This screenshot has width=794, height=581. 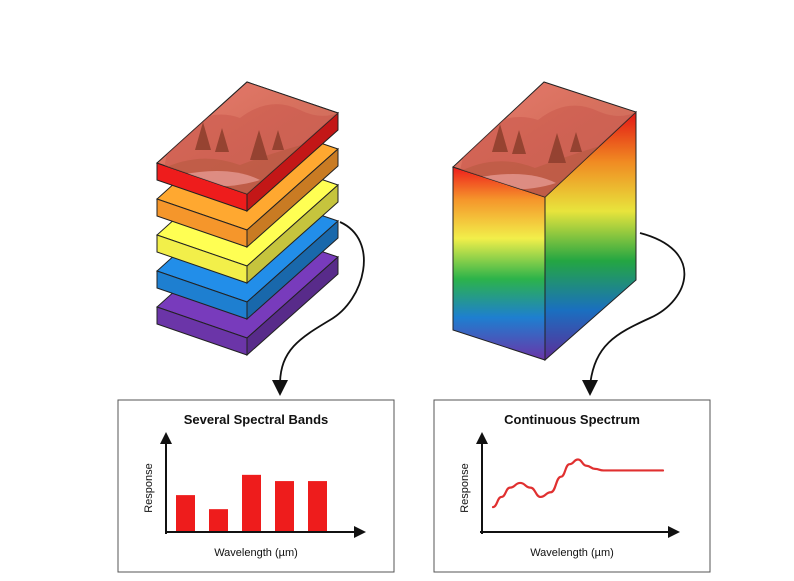 I want to click on arrowhead-right-icon, so click(x=590, y=388).